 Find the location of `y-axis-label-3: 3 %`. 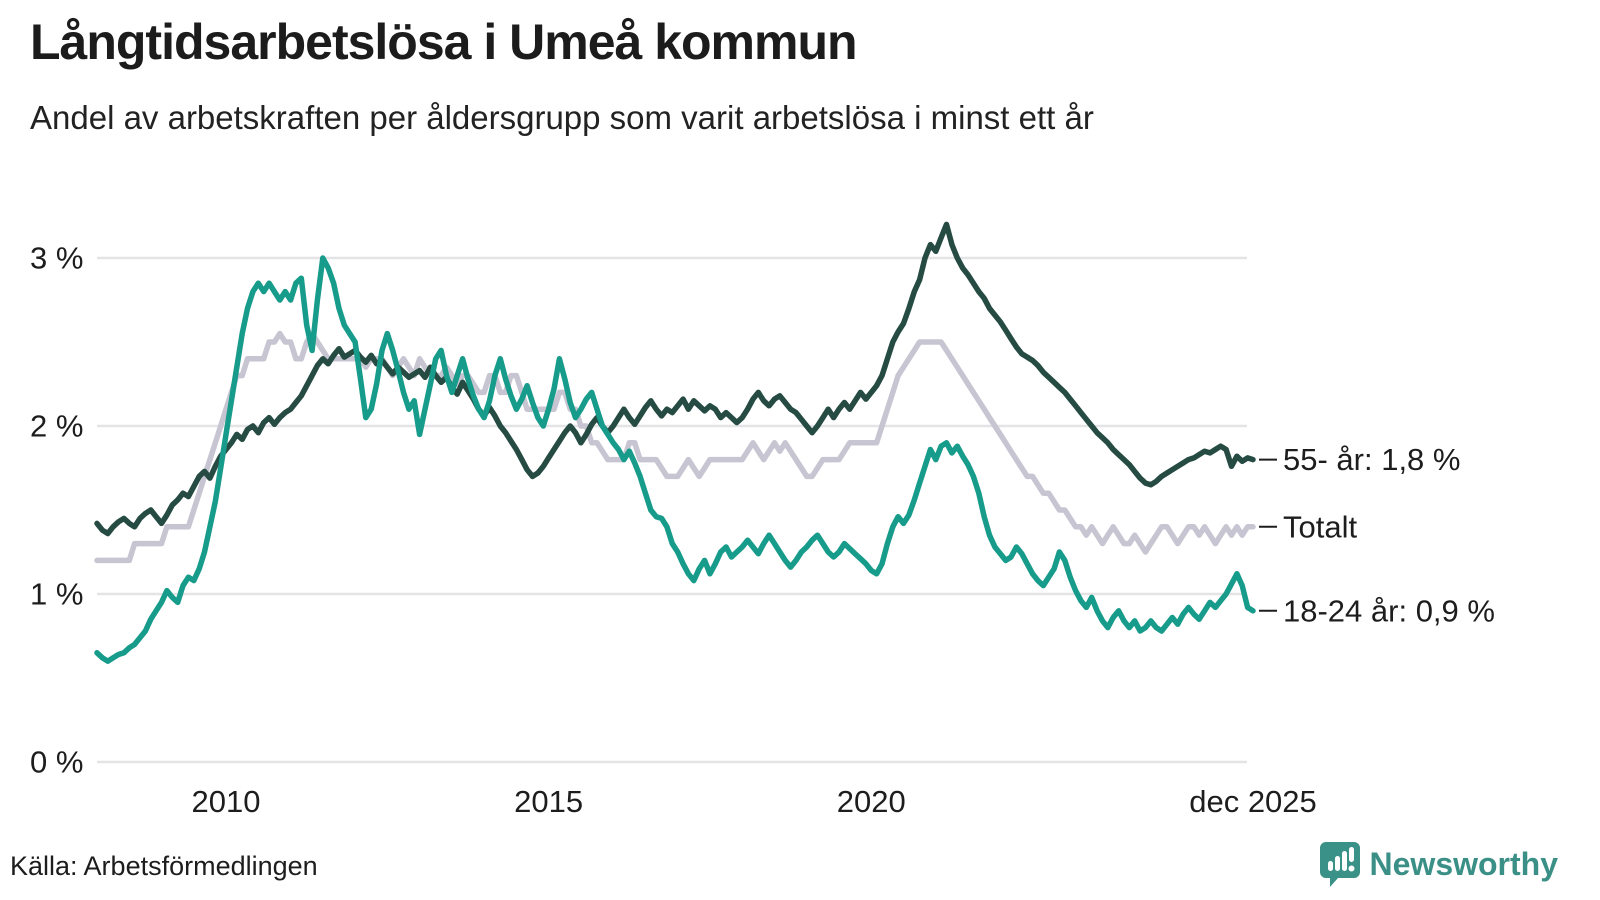

y-axis-label-3: 3 % is located at coordinates (56, 258).